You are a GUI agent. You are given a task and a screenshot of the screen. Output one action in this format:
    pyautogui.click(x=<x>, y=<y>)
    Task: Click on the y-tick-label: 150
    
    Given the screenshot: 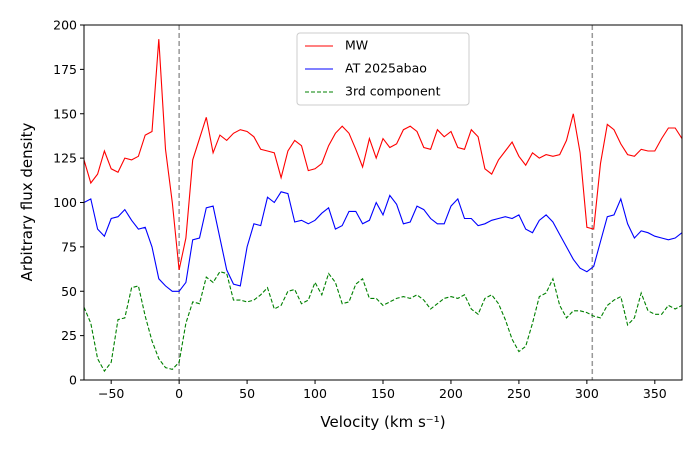 What is the action you would take?
    pyautogui.click(x=65, y=113)
    